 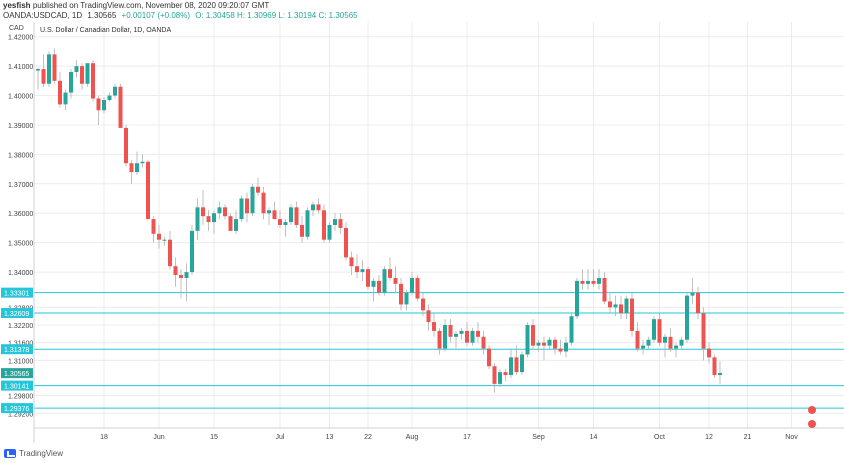 What do you see at coordinates (20, 214) in the screenshot?
I see `price-tick-label: 1.36000` at bounding box center [20, 214].